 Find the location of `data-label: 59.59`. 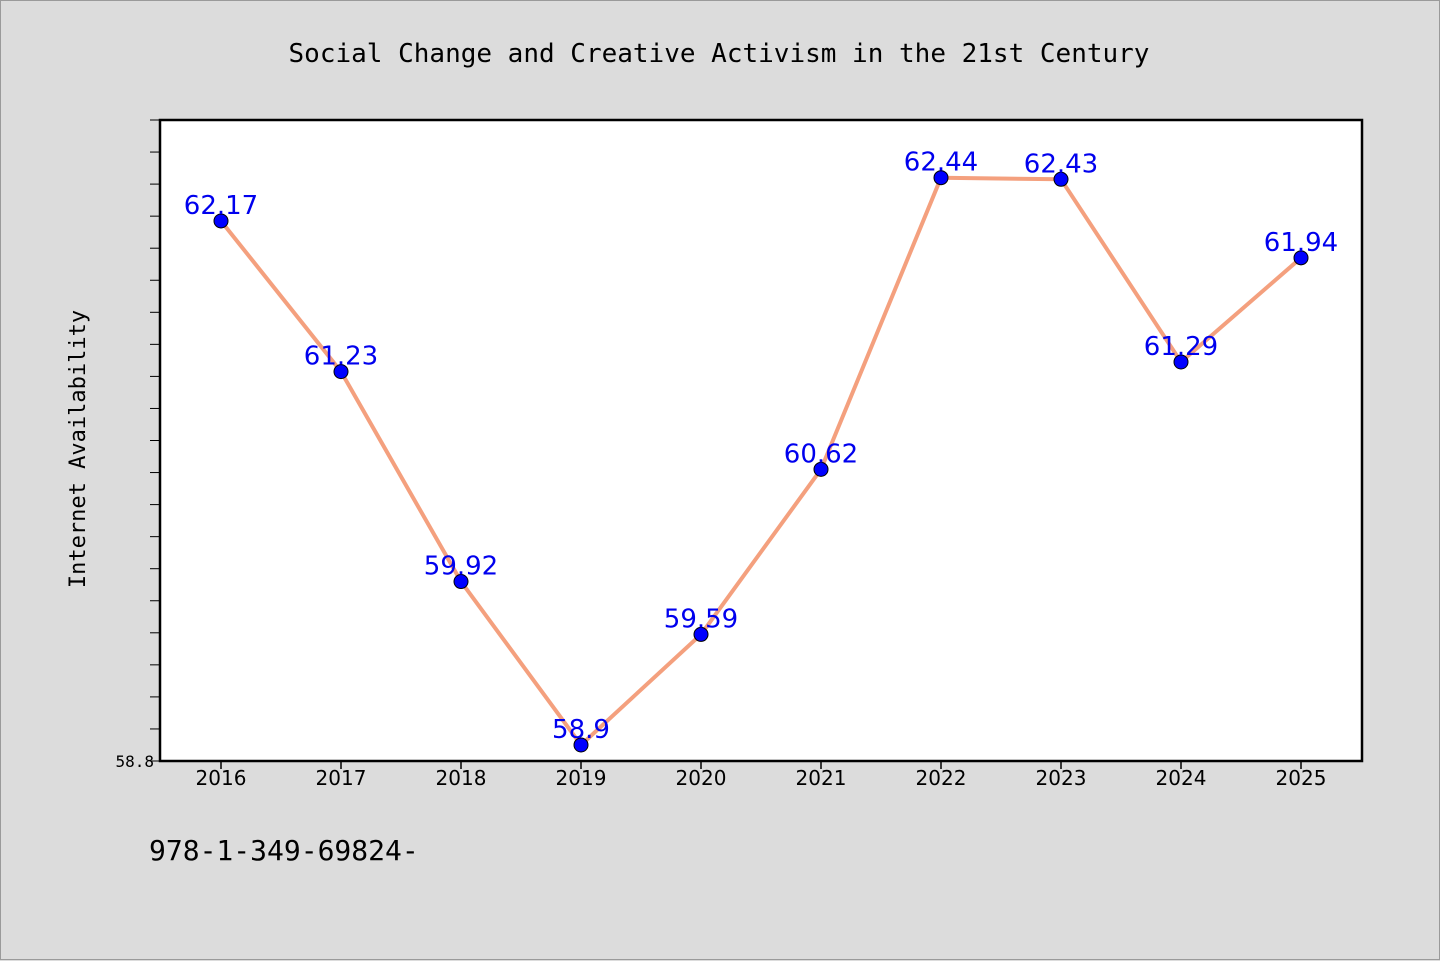

data-label: 59.59 is located at coordinates (701, 619).